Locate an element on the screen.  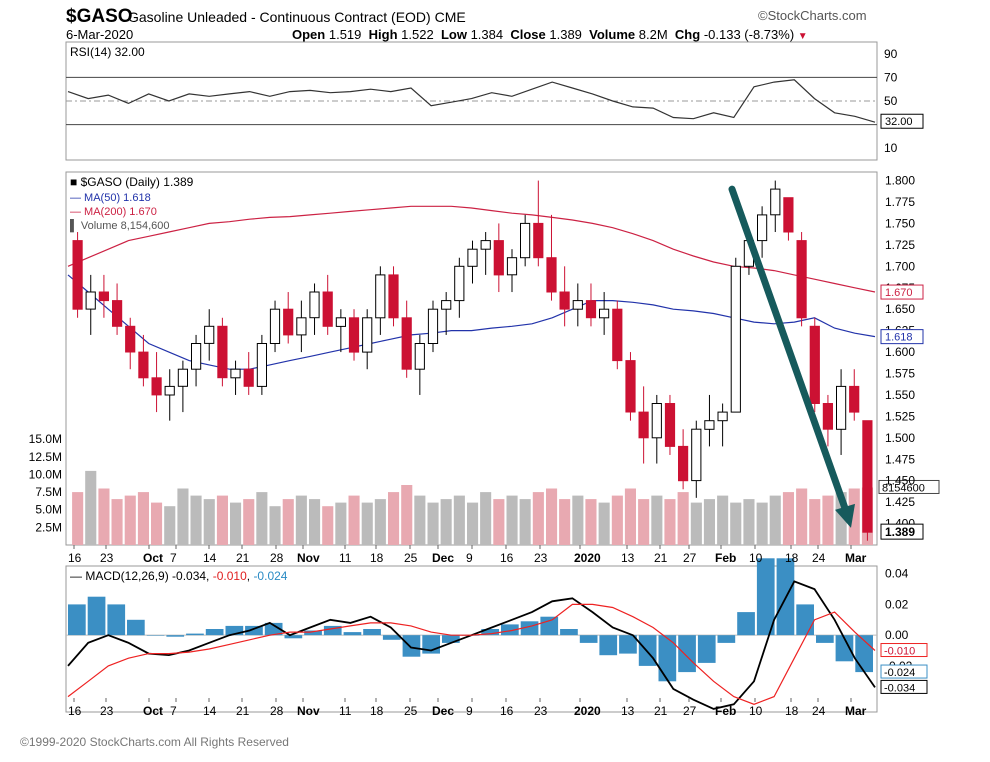
open-value: 1.519 is located at coordinates (345, 34).